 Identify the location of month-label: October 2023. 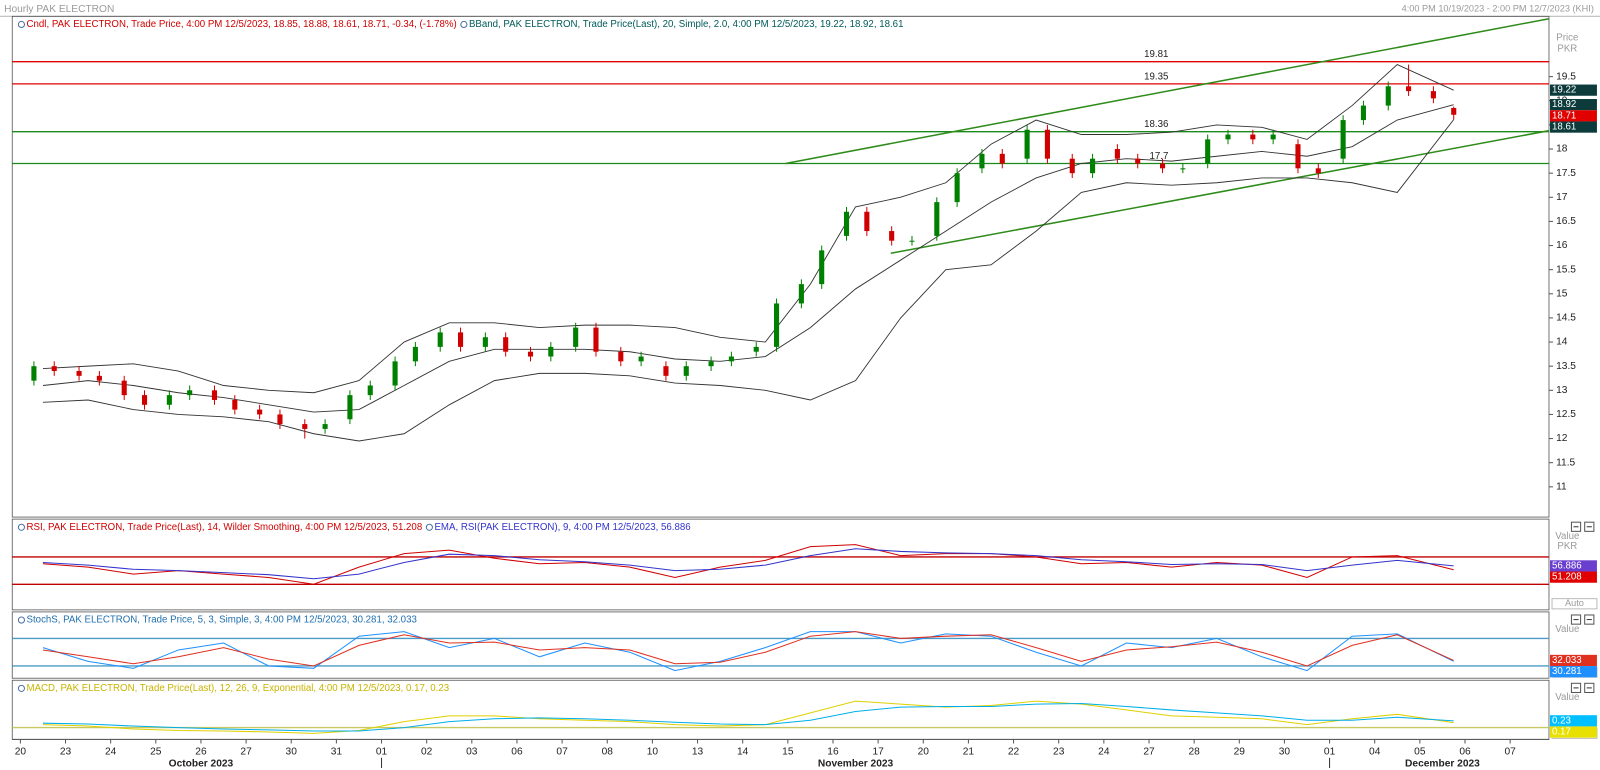
(201, 764).